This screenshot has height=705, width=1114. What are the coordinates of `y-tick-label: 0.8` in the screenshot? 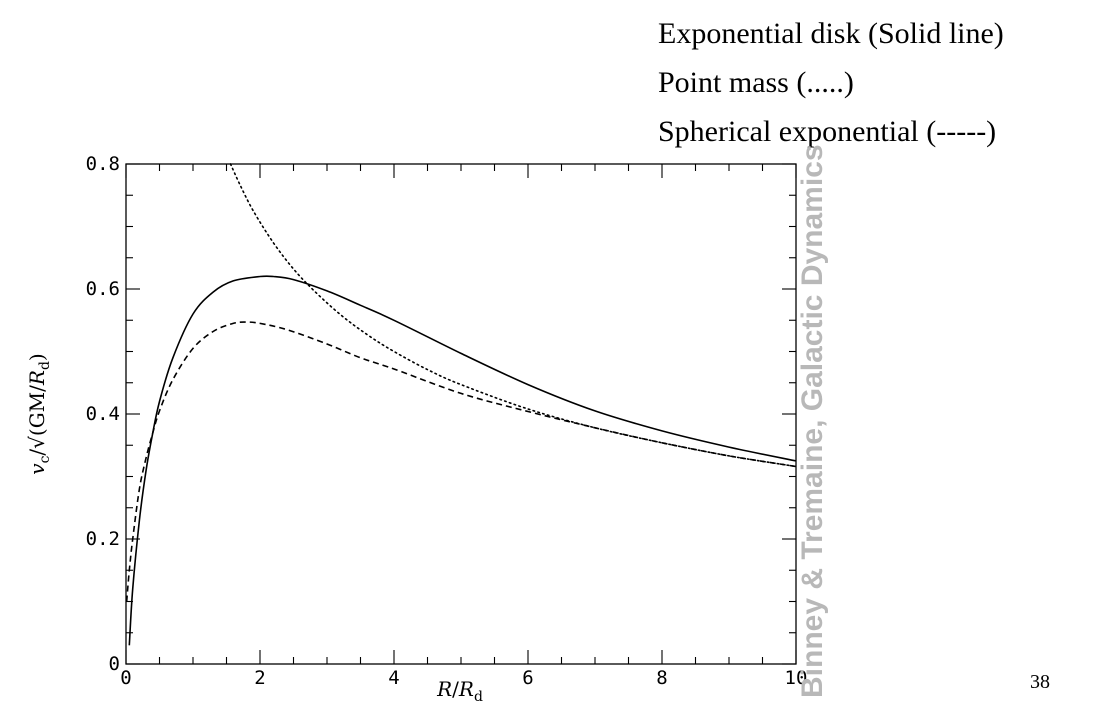 It's located at (103, 164).